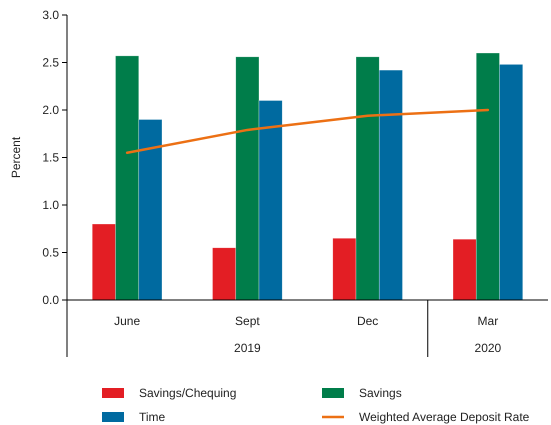 The height and width of the screenshot is (425, 551). I want to click on y-tick-label: 0.0, so click(51, 300).